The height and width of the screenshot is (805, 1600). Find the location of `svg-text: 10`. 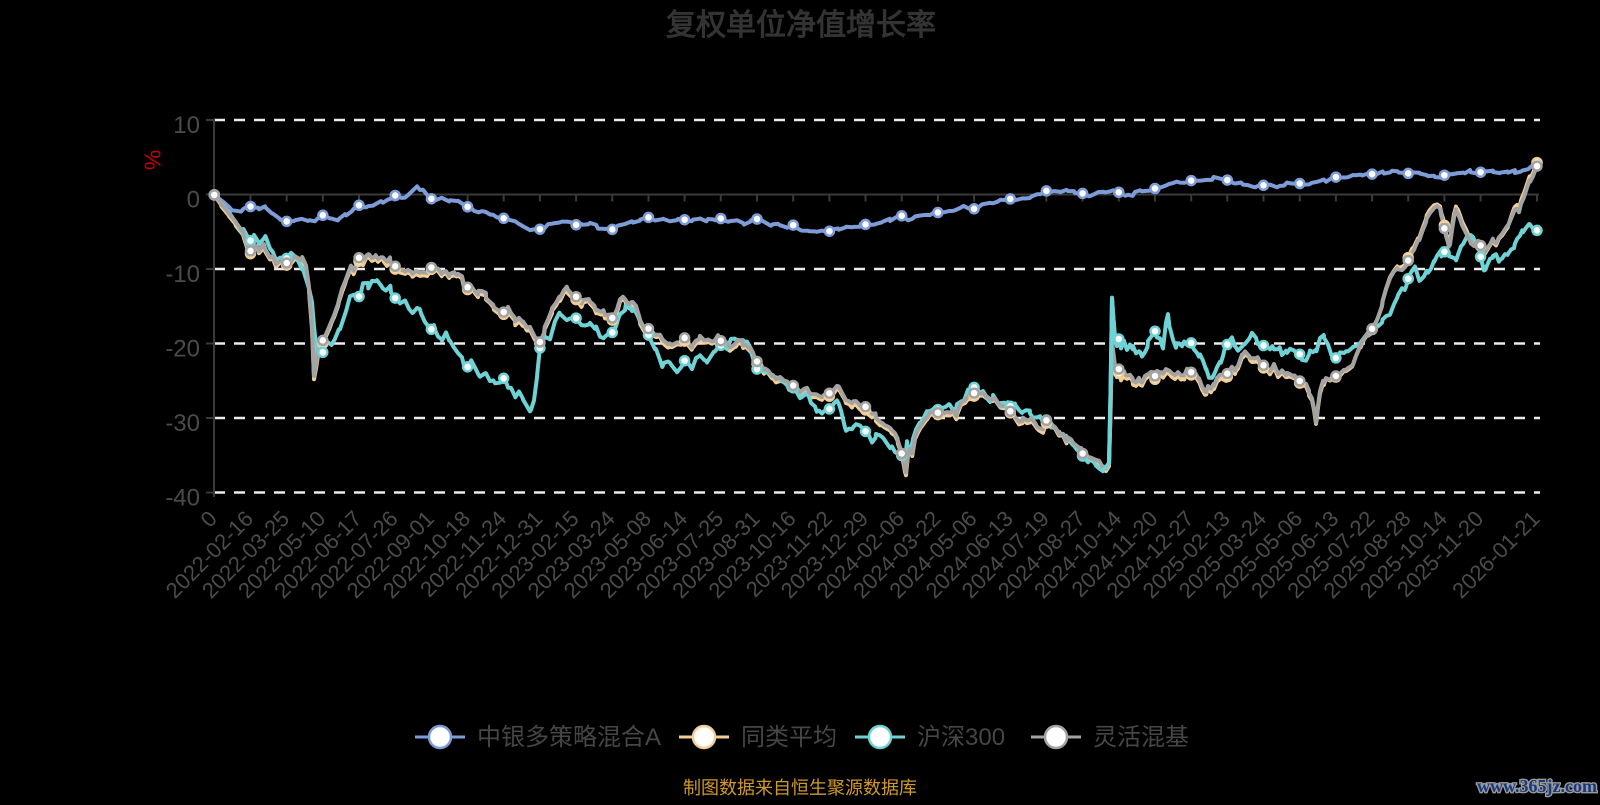

svg-text: 10 is located at coordinates (186, 125).